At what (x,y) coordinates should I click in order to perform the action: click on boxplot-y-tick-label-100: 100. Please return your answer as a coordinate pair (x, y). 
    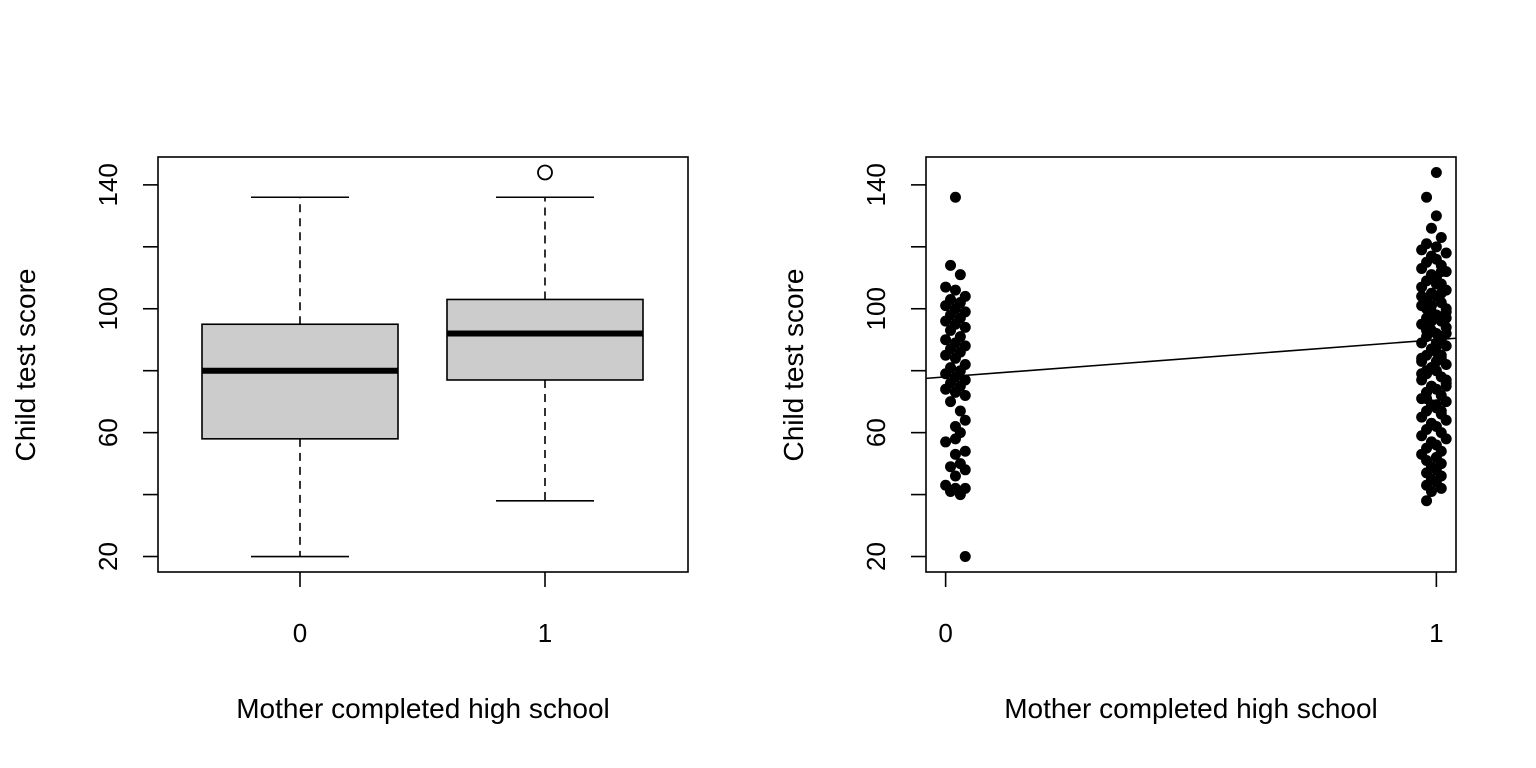
    Looking at the image, I should click on (108, 308).